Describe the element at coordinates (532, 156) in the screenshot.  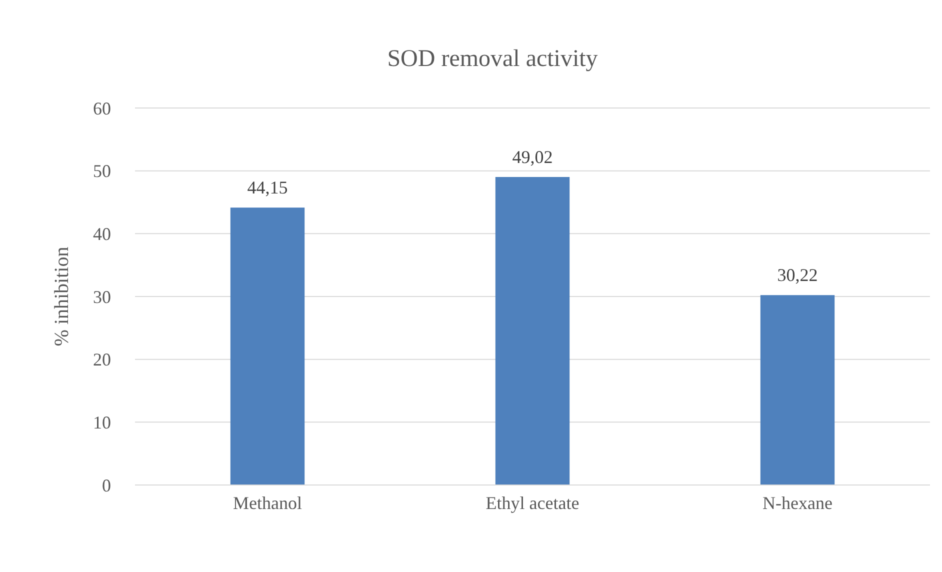
I see `data-label: 49,02` at that location.